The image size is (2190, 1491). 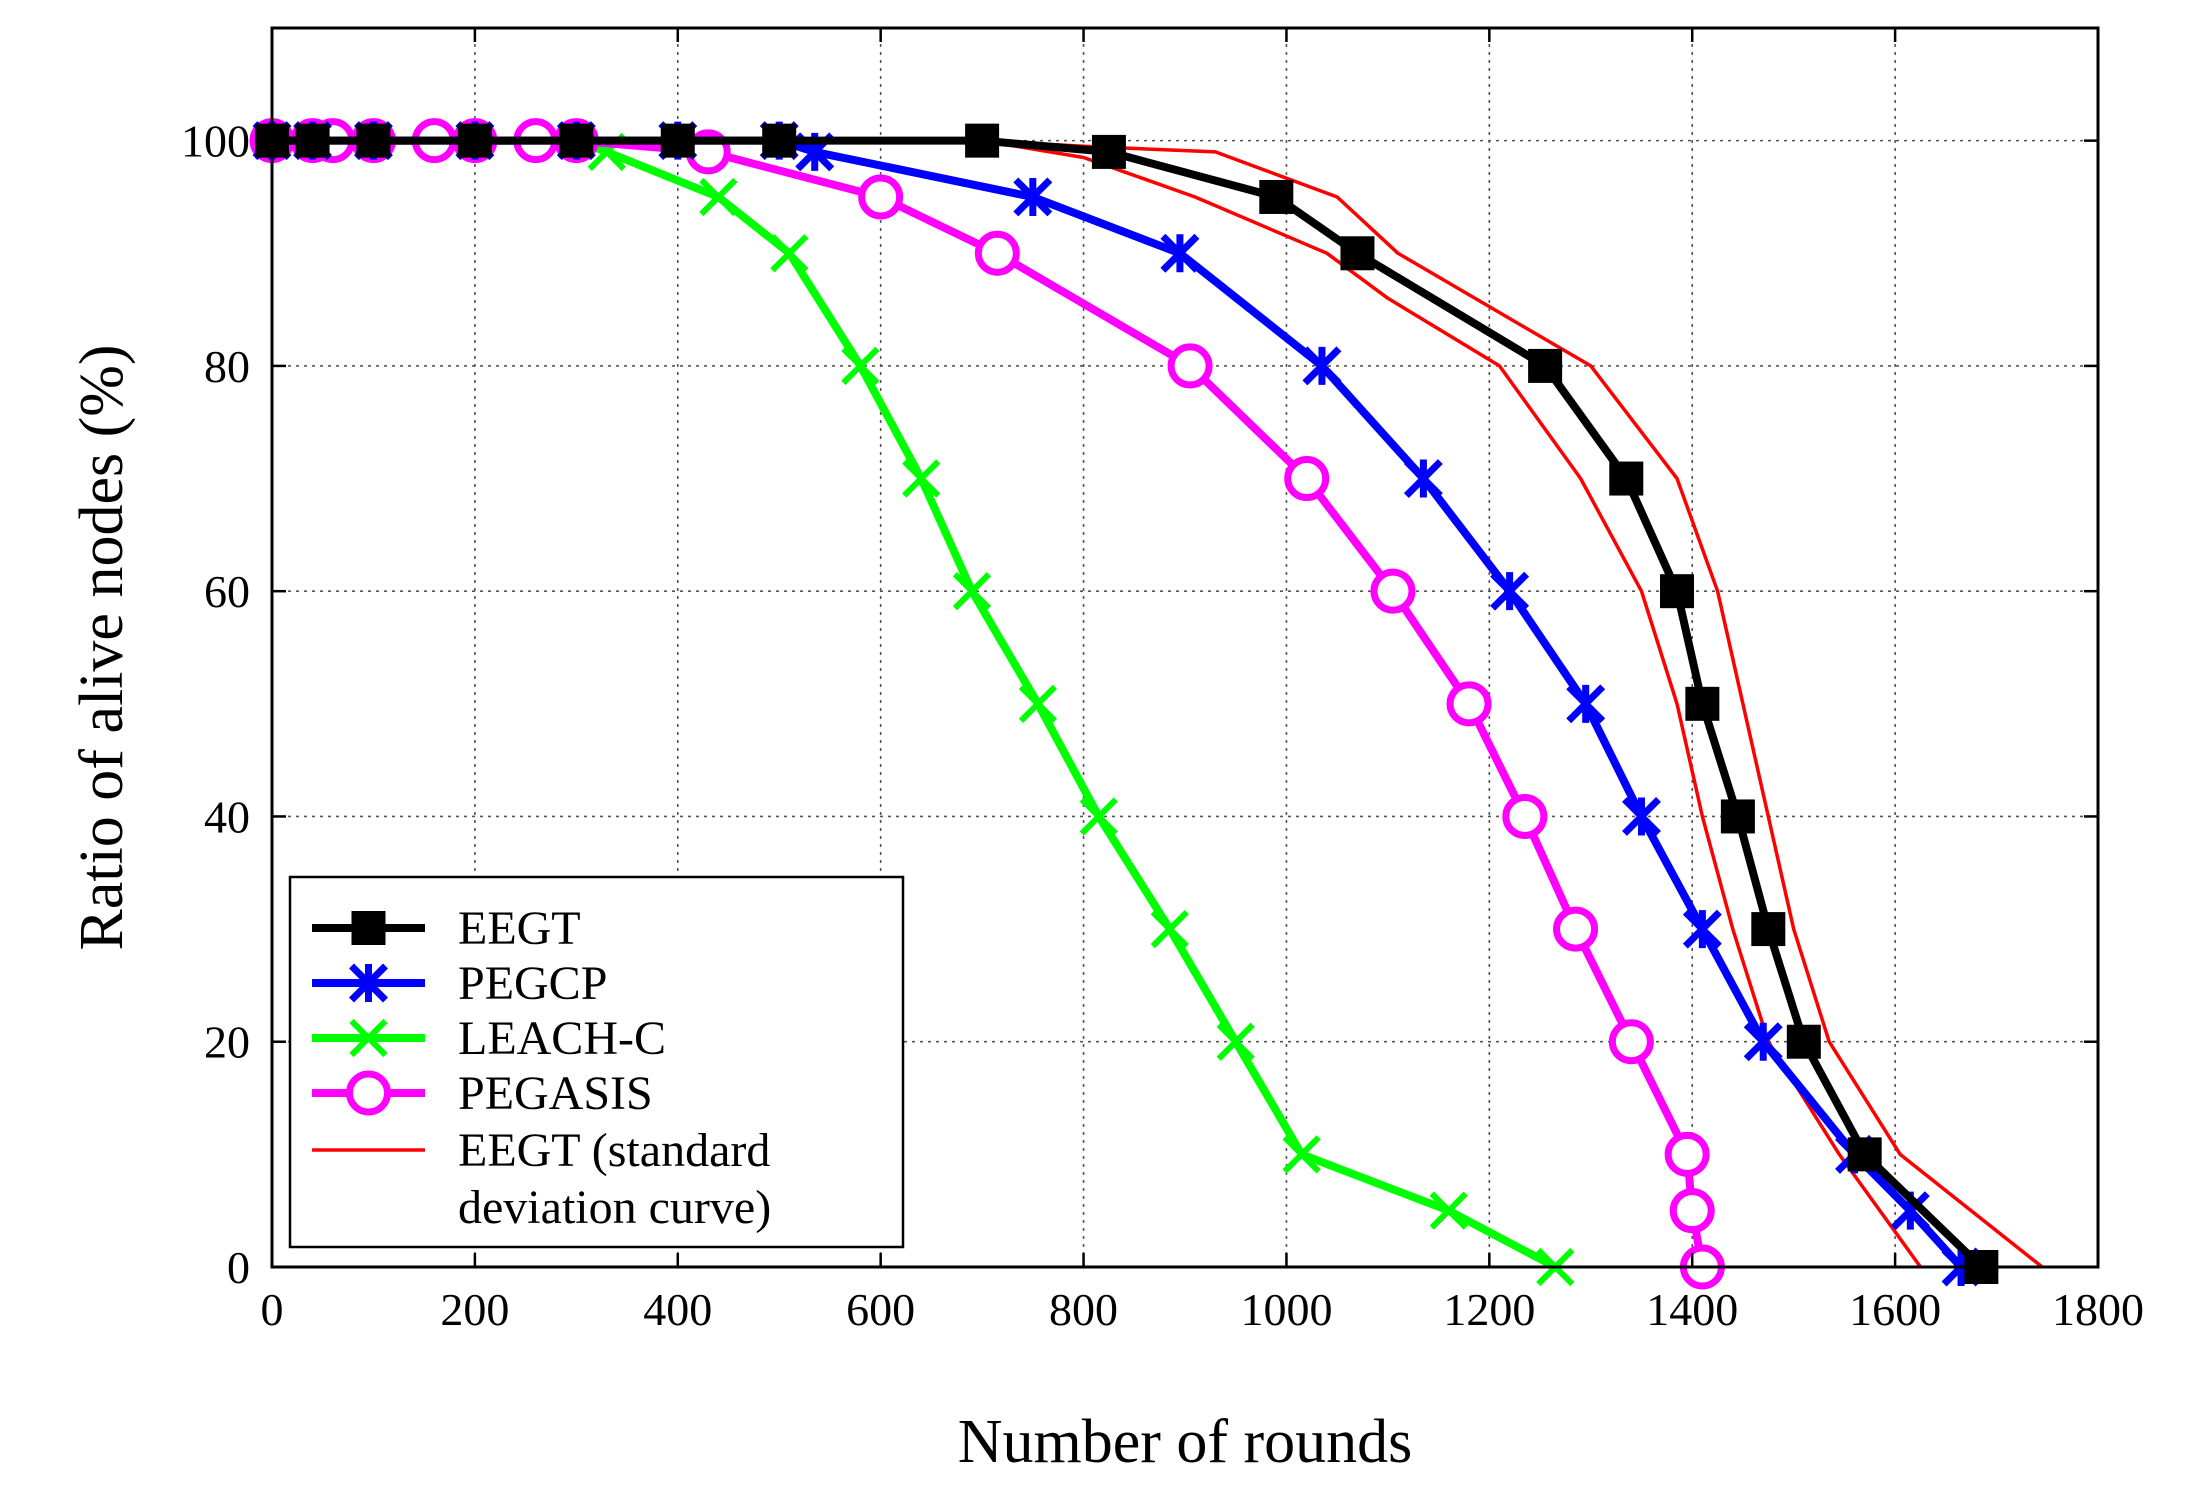 What do you see at coordinates (238, 1267) in the screenshot?
I see `y-tick-label: 0` at bounding box center [238, 1267].